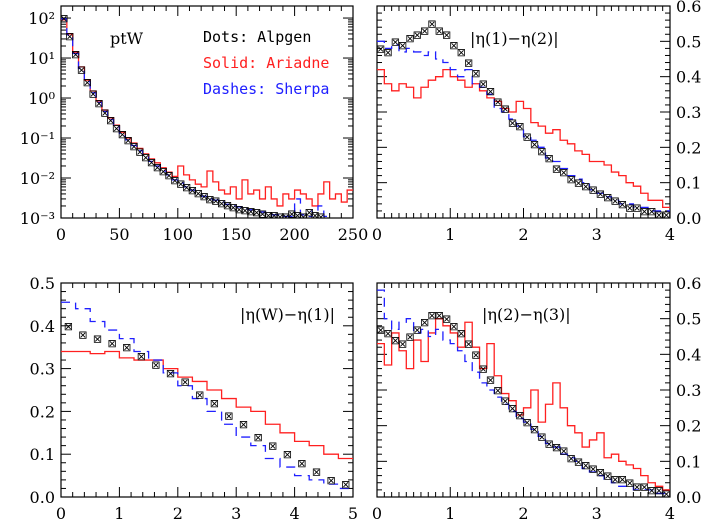 The height and width of the screenshot is (522, 706). What do you see at coordinates (42, 497) in the screenshot?
I see `y-tick-label: 0.0` at bounding box center [42, 497].